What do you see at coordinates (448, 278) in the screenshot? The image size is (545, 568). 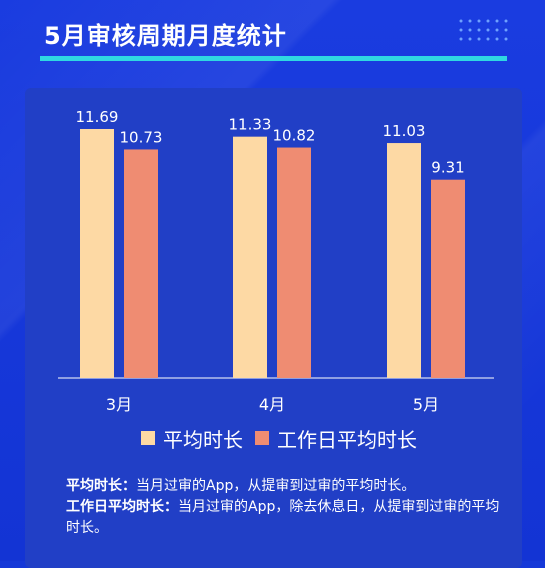 I see `bar-5月-1` at bounding box center [448, 278].